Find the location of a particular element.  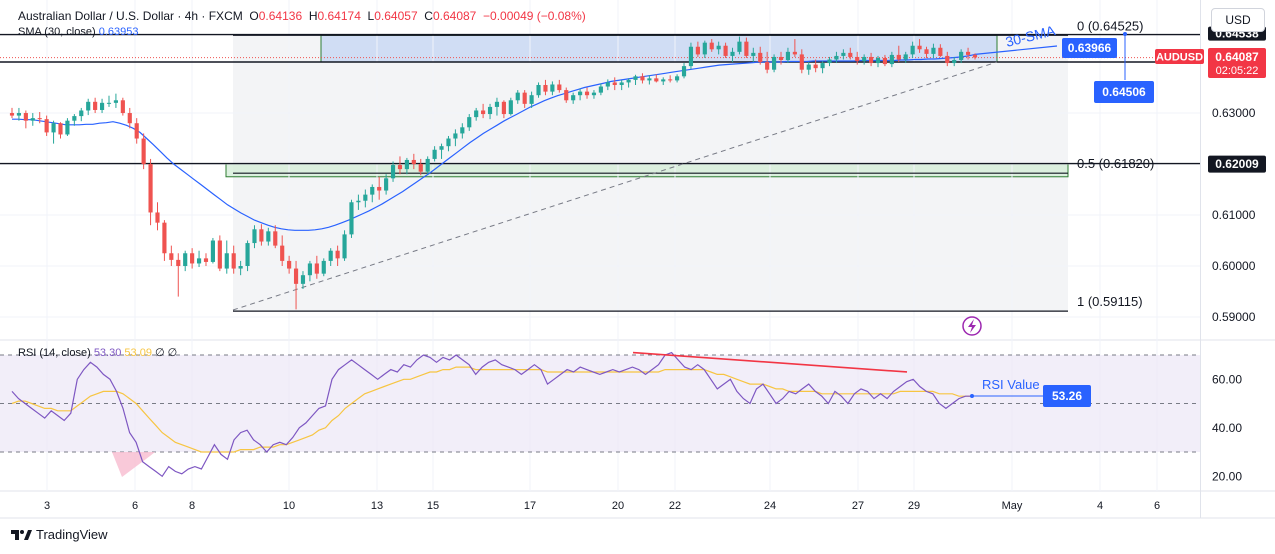

lightning-icon-ring is located at coordinates (972, 326).